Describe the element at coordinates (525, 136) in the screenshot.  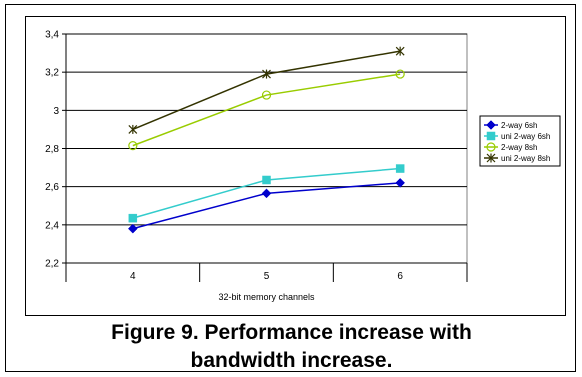
I see `legend-label: uni 2-way 6sh` at that location.